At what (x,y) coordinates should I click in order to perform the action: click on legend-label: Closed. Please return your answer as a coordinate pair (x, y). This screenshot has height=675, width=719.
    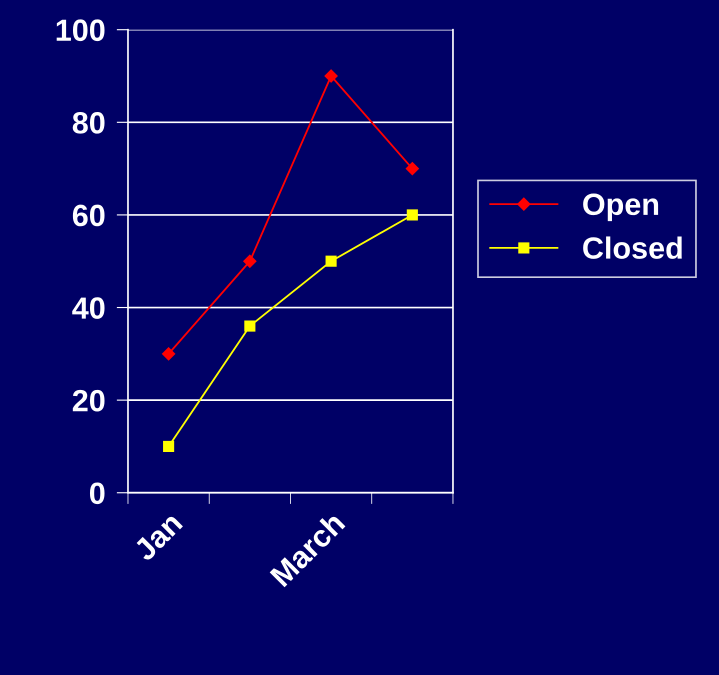
    Looking at the image, I should click on (632, 247).